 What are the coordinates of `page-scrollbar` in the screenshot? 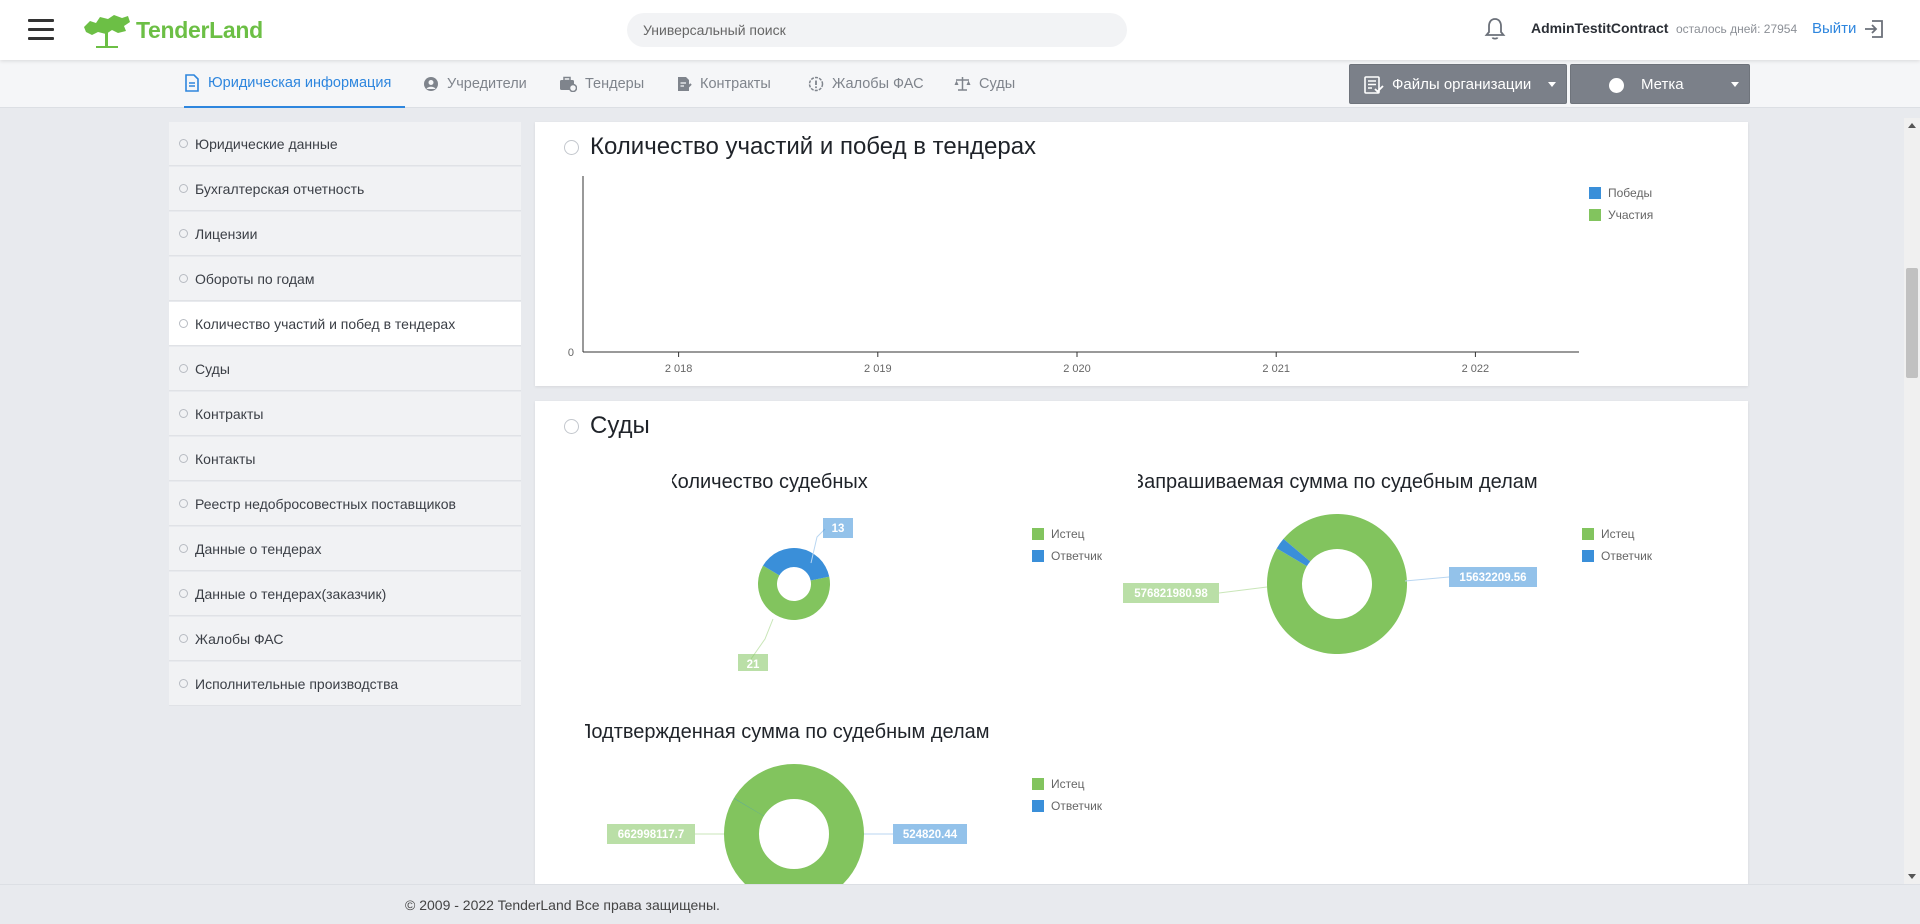 It's located at (1912, 501).